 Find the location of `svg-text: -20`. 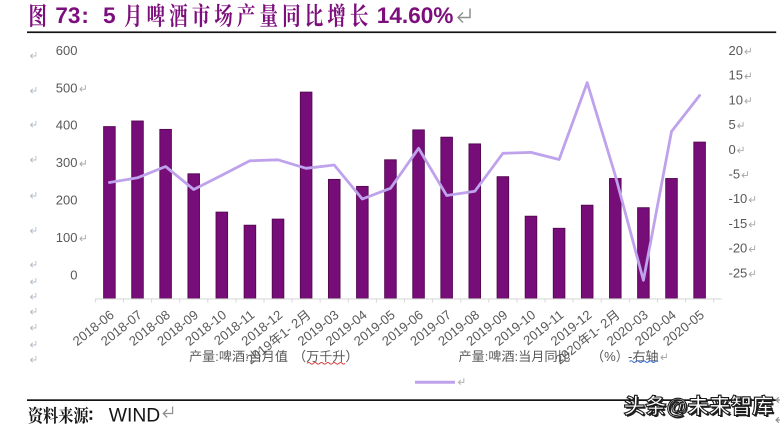

svg-text: -20 is located at coordinates (738, 248).